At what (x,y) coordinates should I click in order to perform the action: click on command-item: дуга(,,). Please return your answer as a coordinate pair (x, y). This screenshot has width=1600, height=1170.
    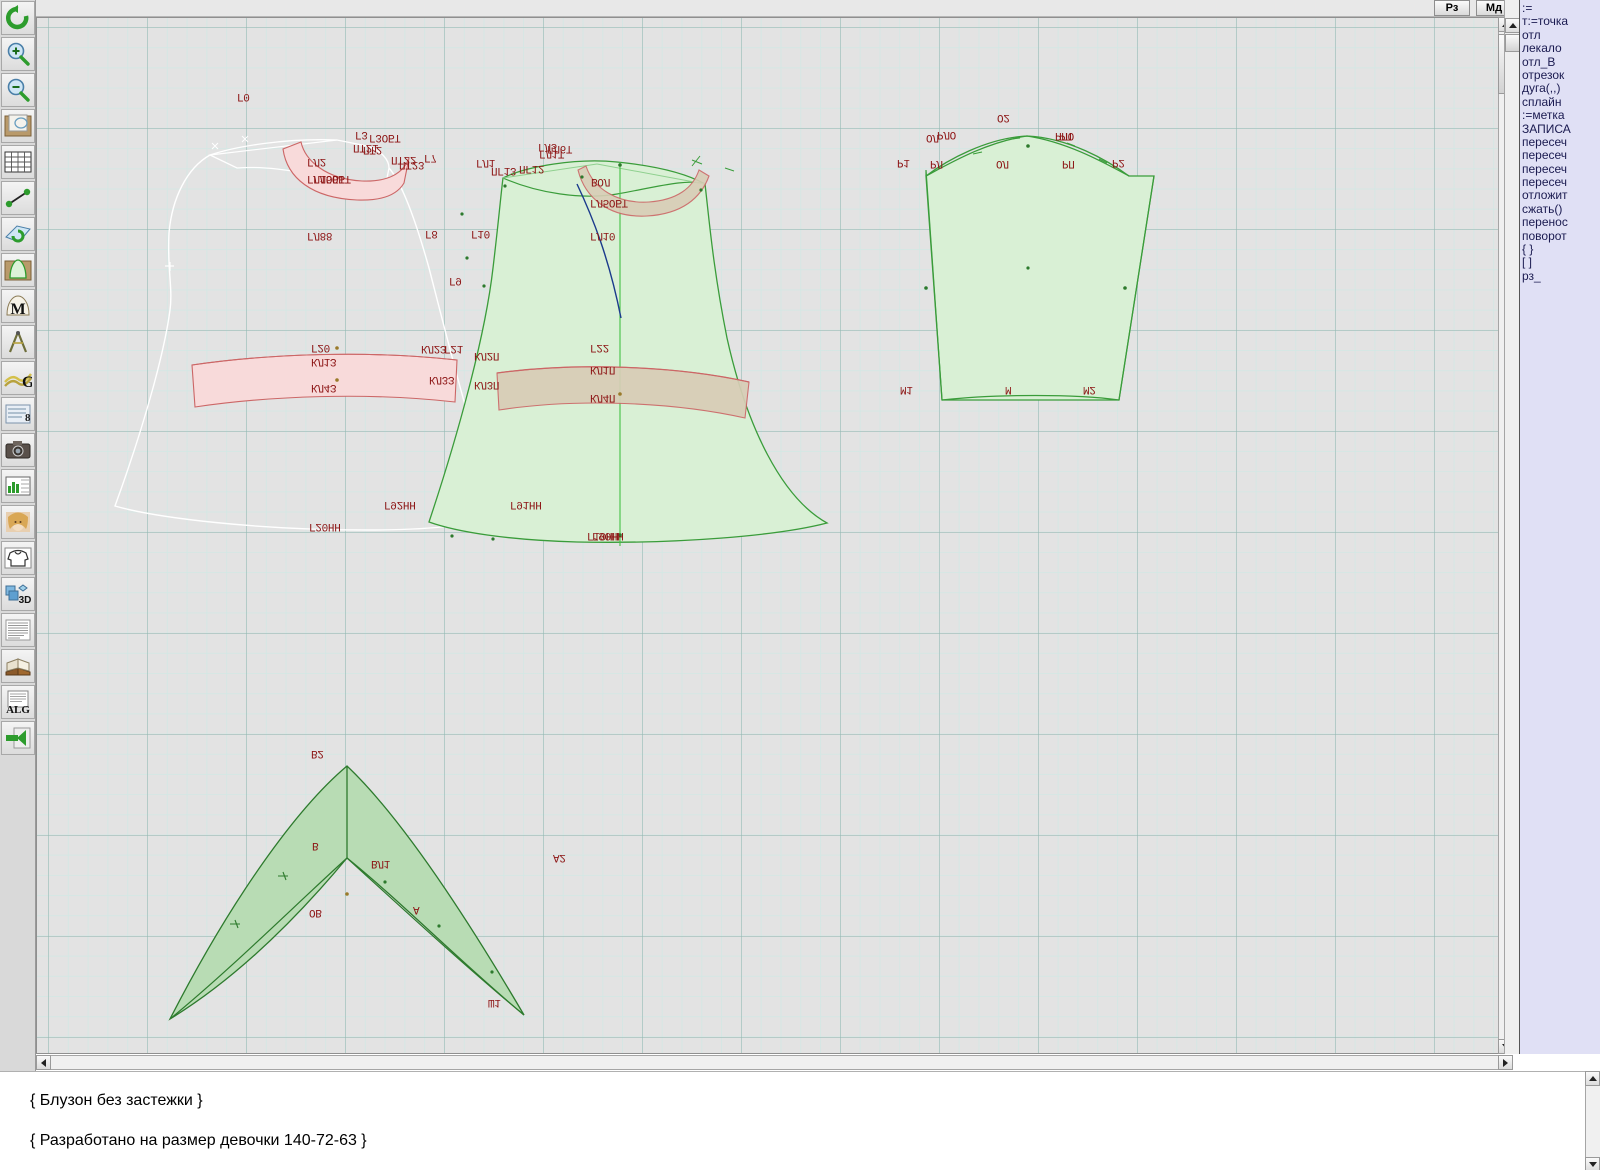
    Looking at the image, I should click on (1541, 89).